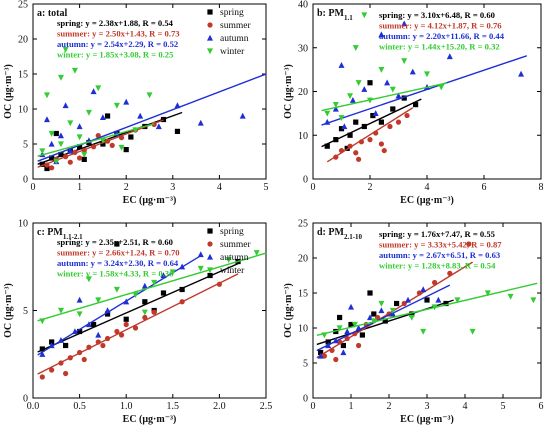 The height and width of the screenshot is (431, 550). Describe the element at coordinates (210, 270) in the screenshot. I see `legend-marker-winter` at that location.